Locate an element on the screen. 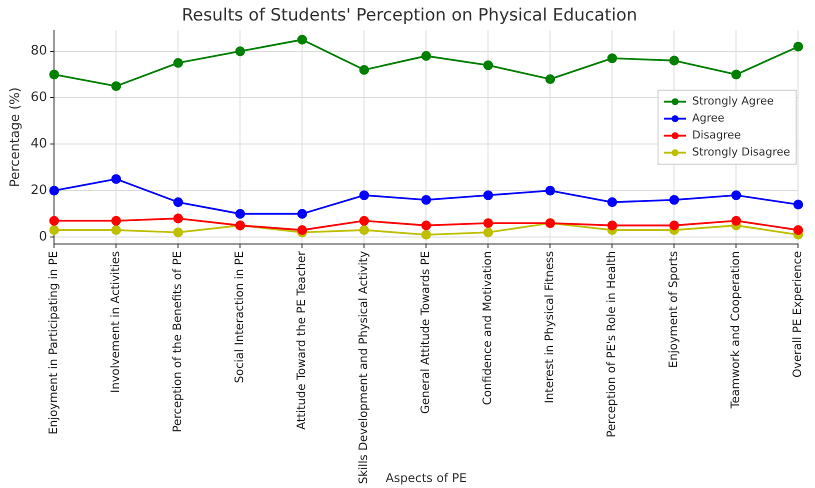  y-tick-label: 40 is located at coordinates (39, 144).